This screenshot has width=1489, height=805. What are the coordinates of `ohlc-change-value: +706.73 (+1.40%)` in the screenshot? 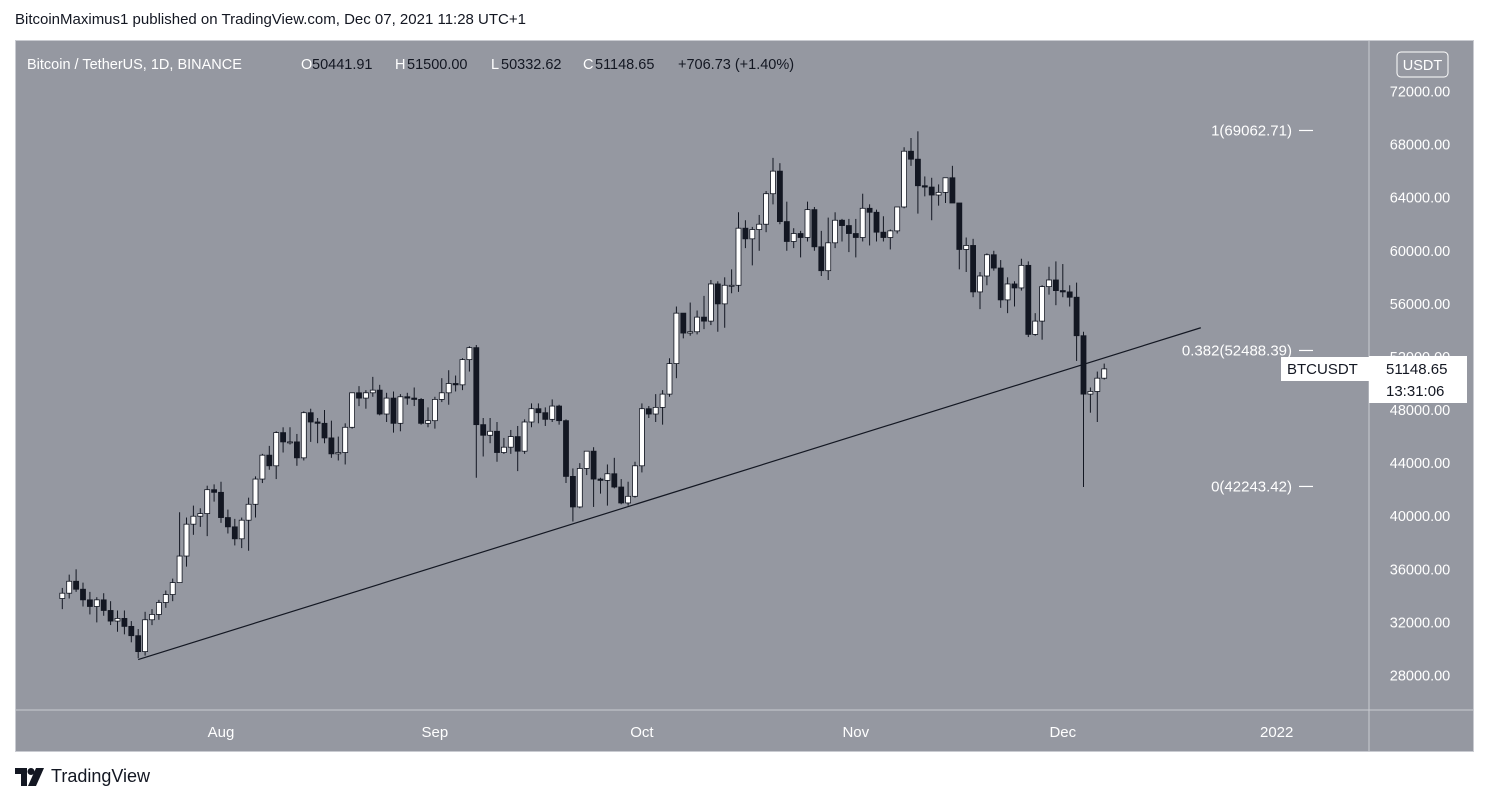 It's located at (736, 65).